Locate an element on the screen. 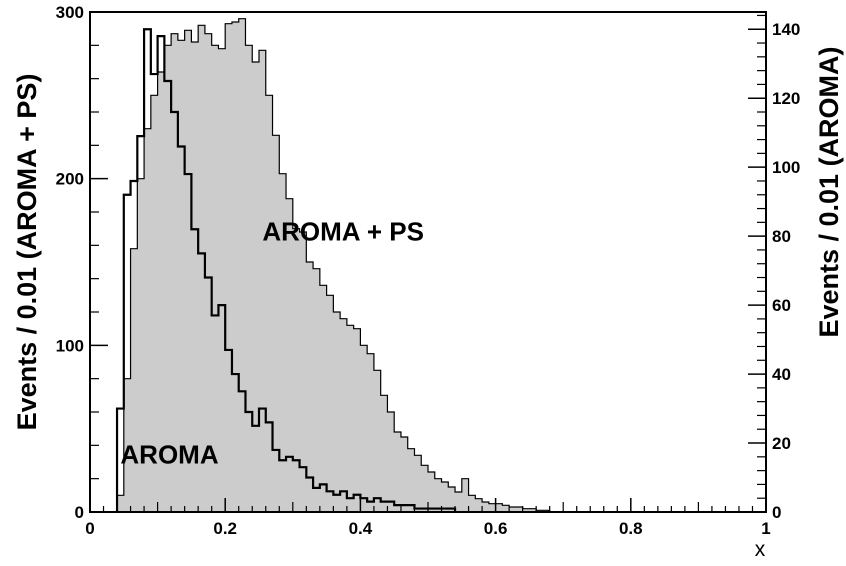 The height and width of the screenshot is (566, 846). y-left-tick-label: 100 is located at coordinates (70, 345).